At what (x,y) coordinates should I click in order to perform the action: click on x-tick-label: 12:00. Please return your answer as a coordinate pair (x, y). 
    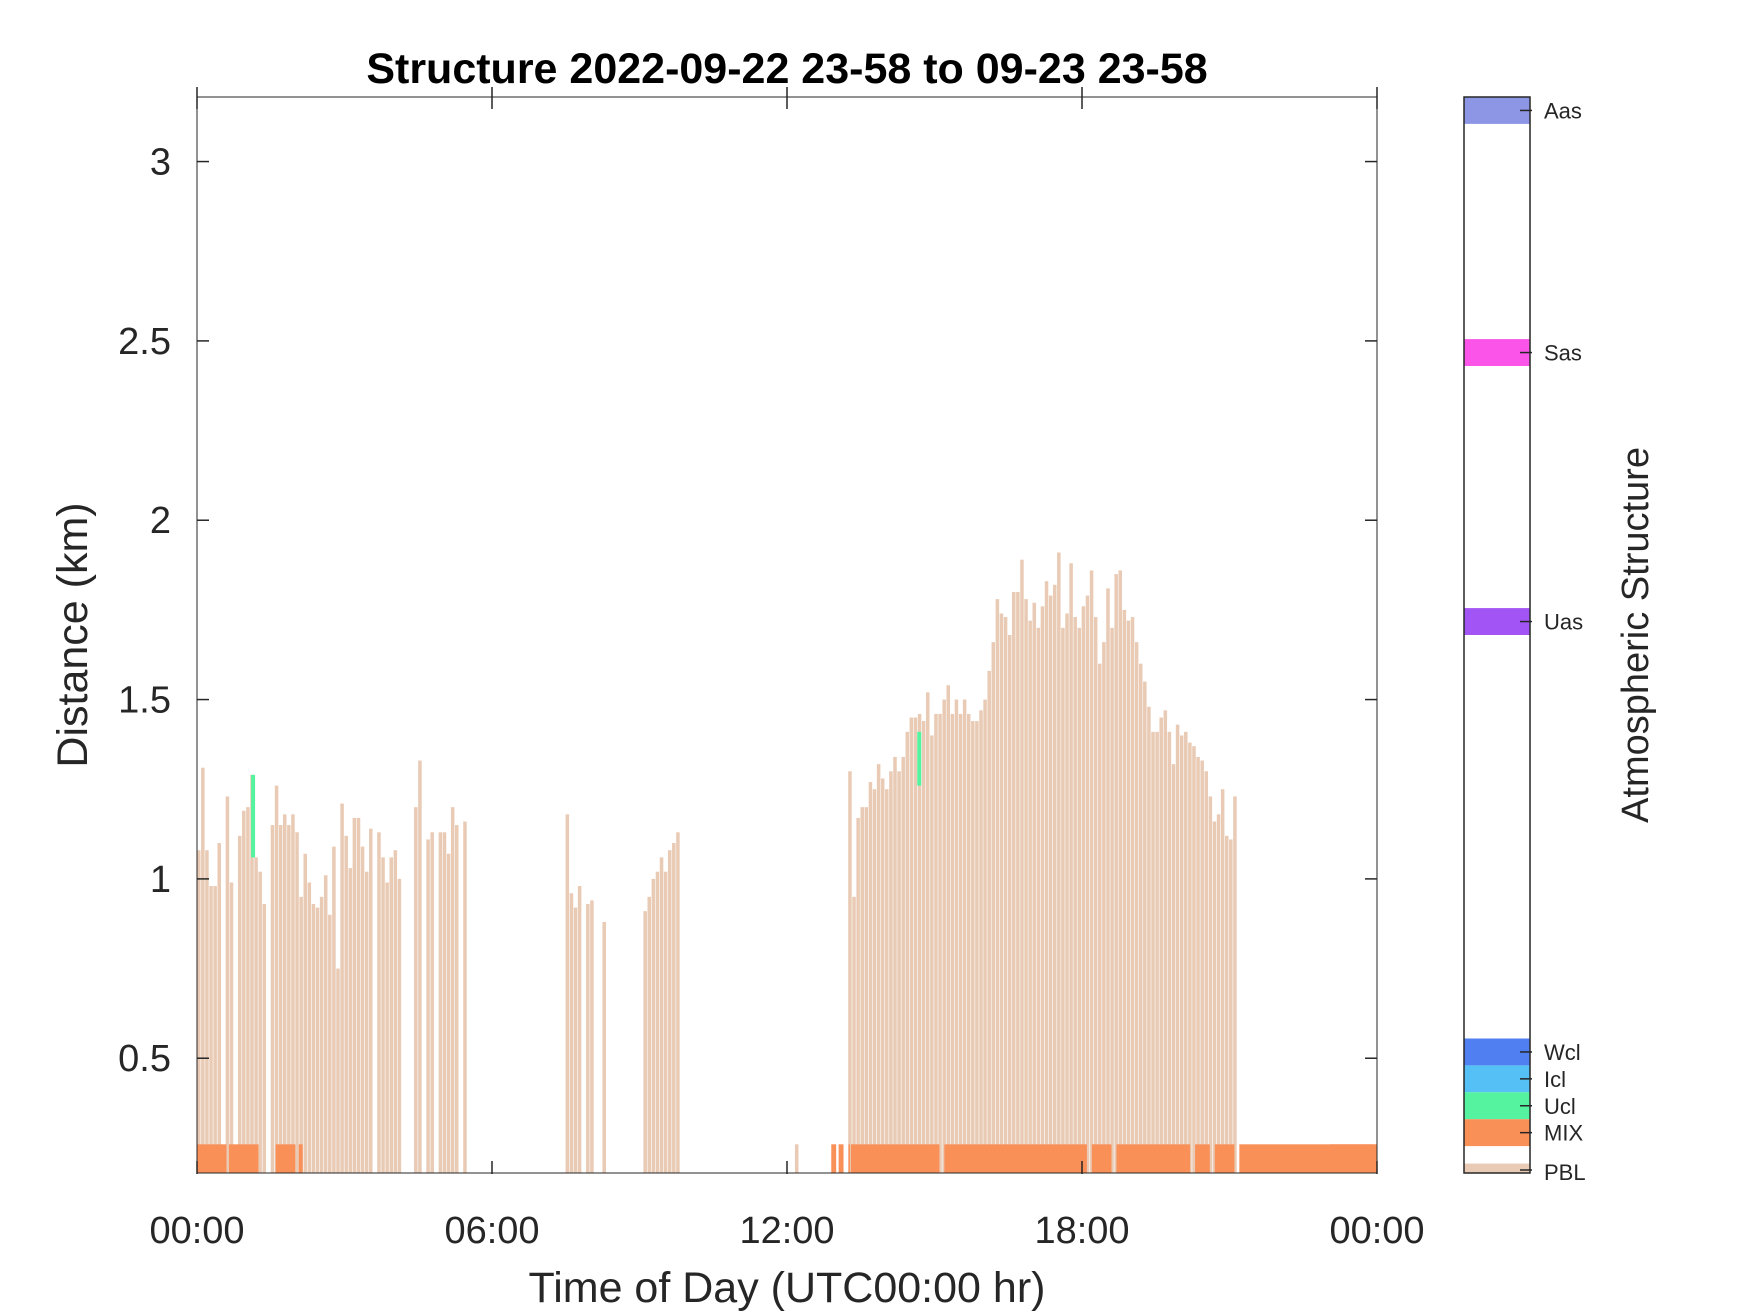
    Looking at the image, I should click on (786, 1231).